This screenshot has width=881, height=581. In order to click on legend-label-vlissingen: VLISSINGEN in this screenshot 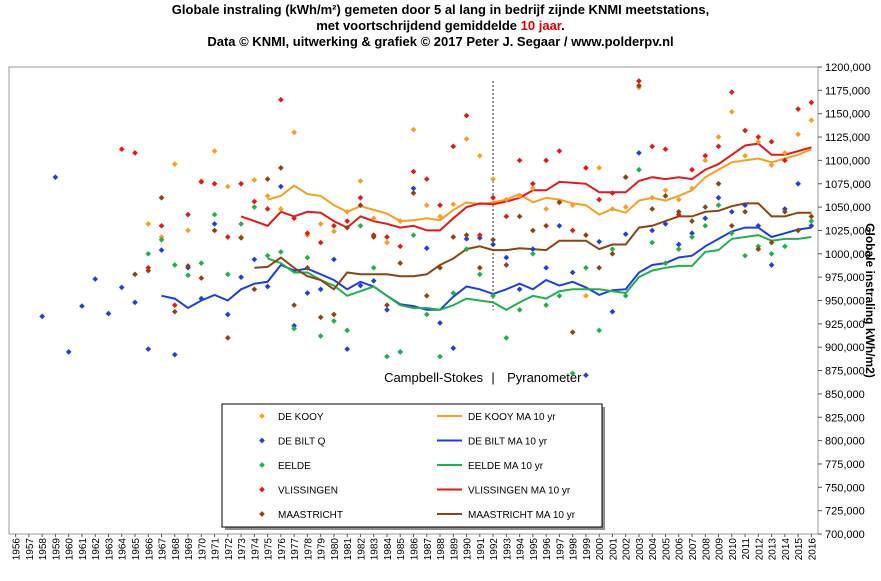, I will do `click(308, 491)`.